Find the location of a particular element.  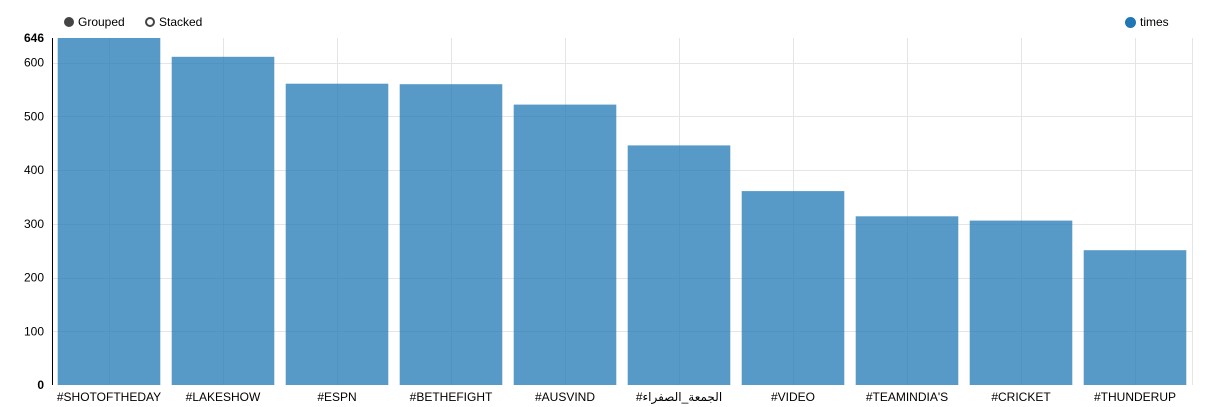

y-tick-label: 0 is located at coordinates (40, 385).